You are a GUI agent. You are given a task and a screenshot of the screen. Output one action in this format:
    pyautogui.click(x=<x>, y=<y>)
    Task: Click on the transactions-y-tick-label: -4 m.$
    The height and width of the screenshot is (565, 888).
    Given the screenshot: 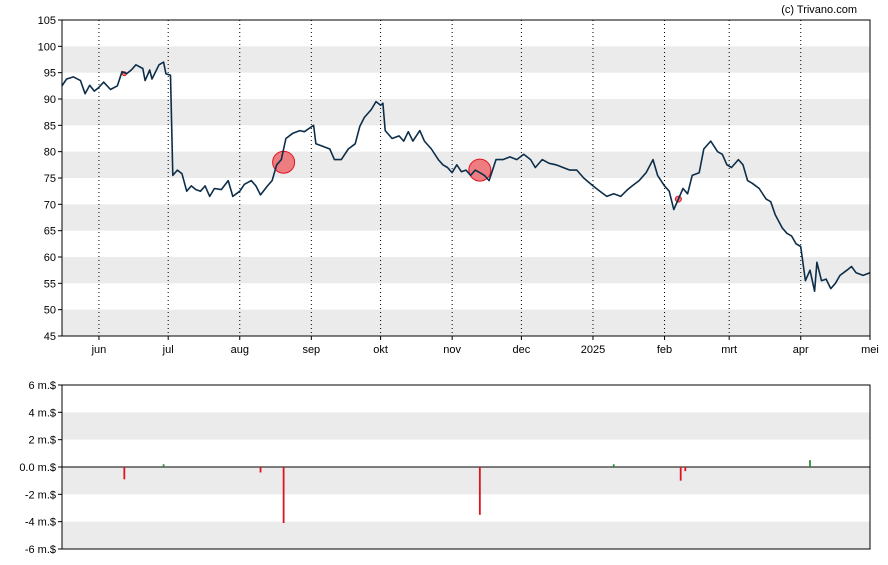 What is the action you would take?
    pyautogui.click(x=40, y=523)
    